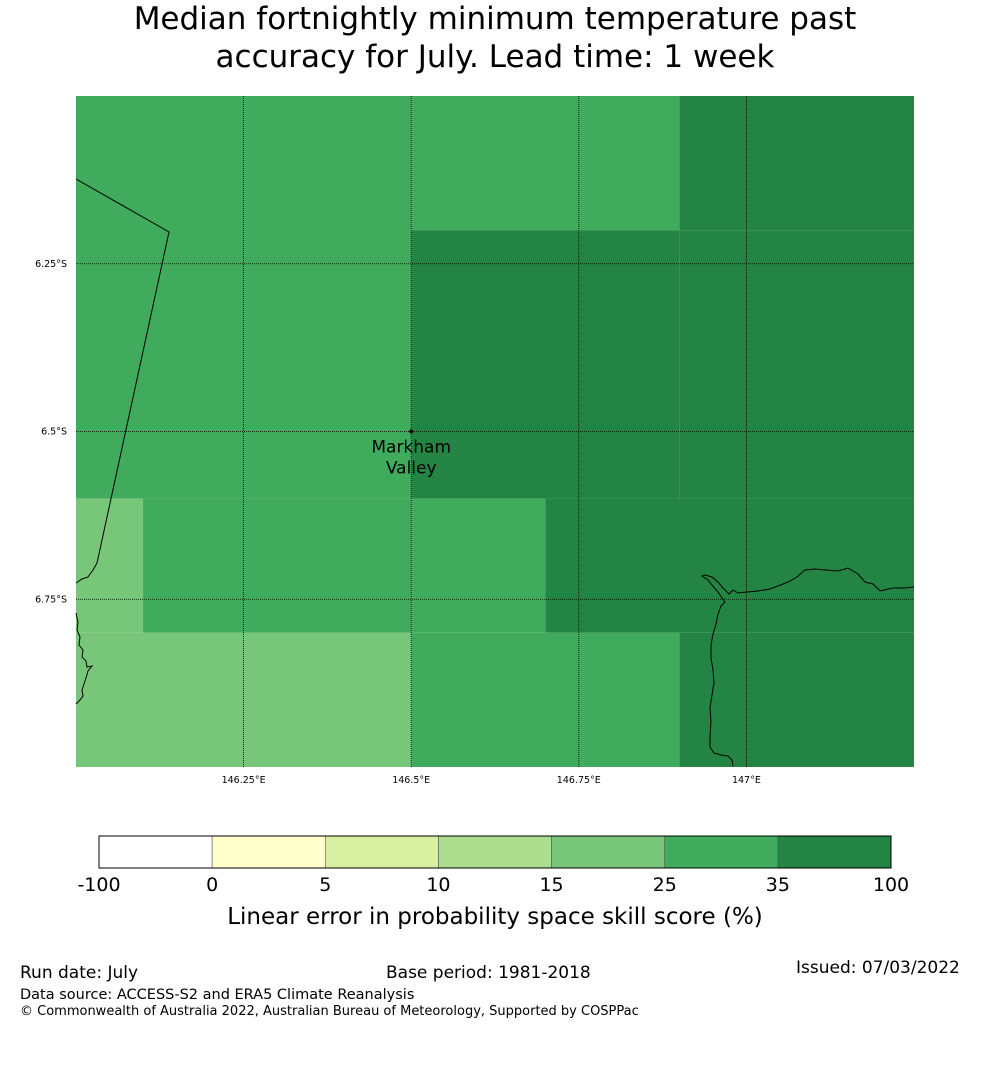  Describe the element at coordinates (579, 780) in the screenshot. I see `lon-tick-label-2: 146.75°E` at that location.